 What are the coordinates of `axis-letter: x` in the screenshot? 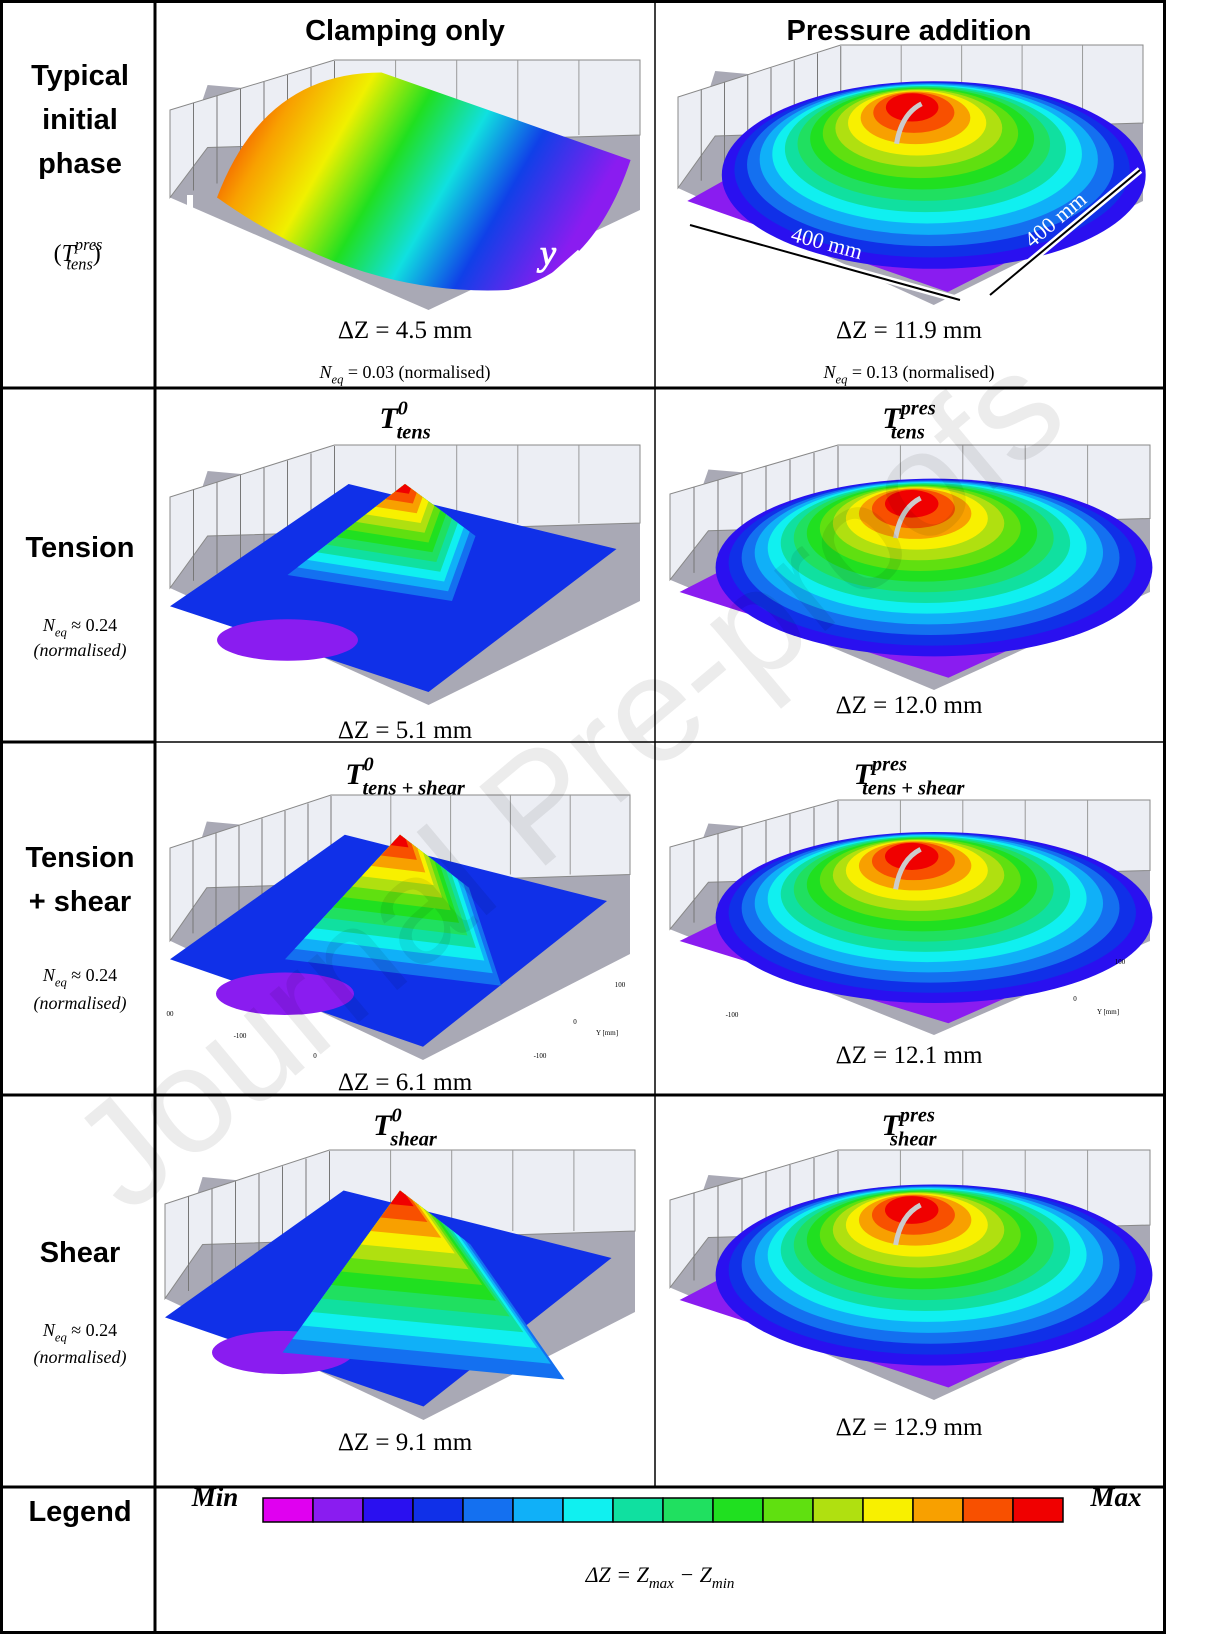 It's located at (244, 263).